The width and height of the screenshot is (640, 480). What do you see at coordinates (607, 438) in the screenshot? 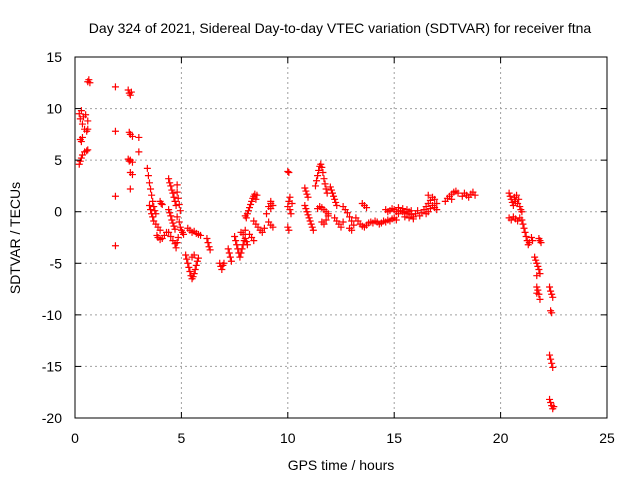
I see `x-tick-label: 25` at bounding box center [607, 438].